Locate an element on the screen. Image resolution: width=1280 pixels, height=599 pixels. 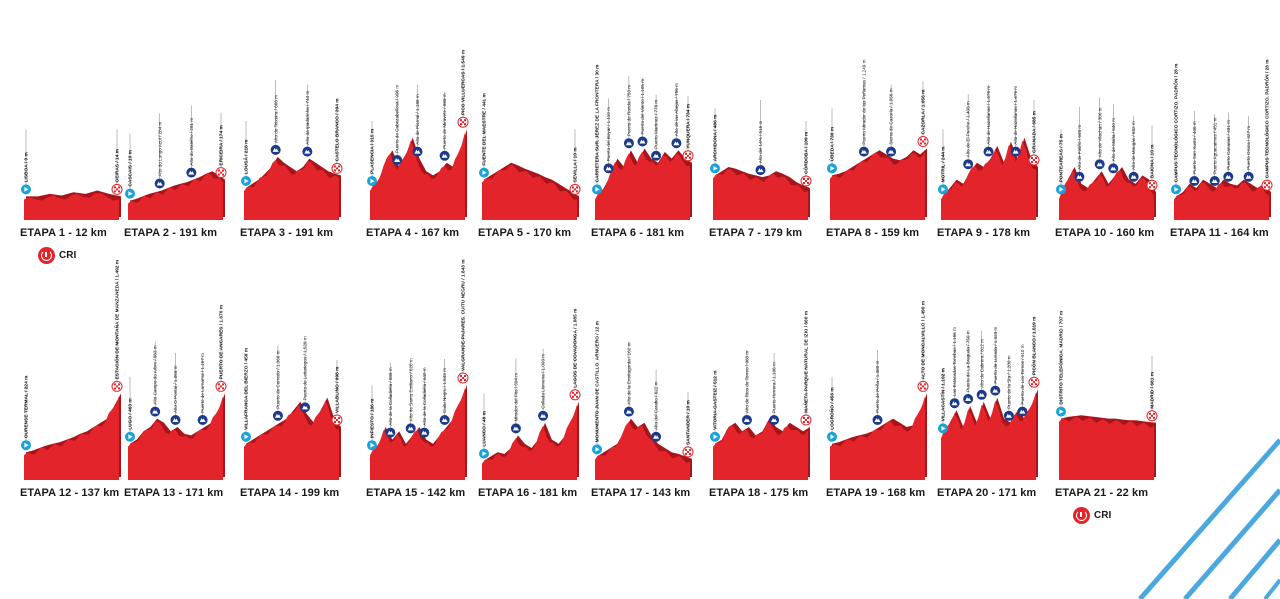
stage-profile-5: FUENTE DEL MAESTRE / 441 m SEVILLA / 10 m is located at coordinates (530, 156).